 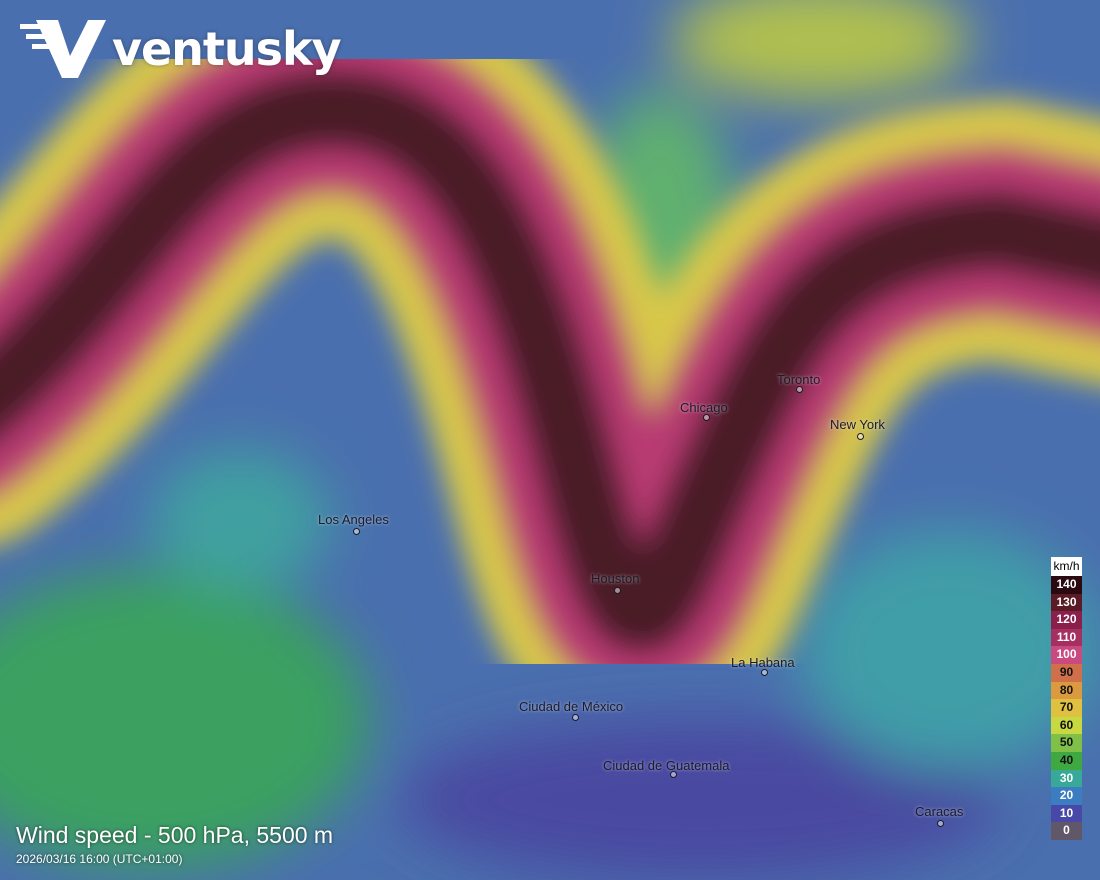 What do you see at coordinates (175, 835) in the screenshot?
I see `layer-title: Wind speed - 500 hPa, 5500 m` at bounding box center [175, 835].